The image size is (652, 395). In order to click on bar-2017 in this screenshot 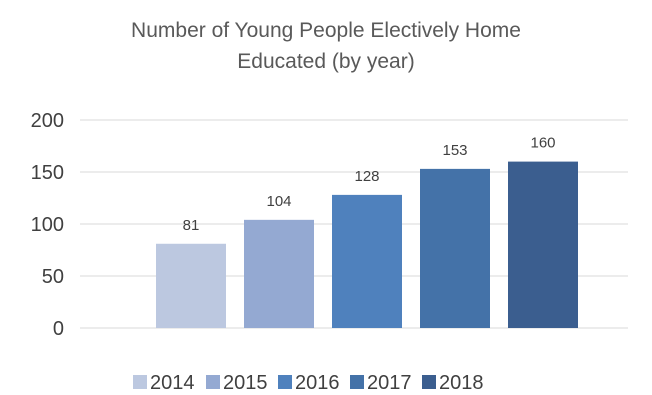, I will do `click(455, 248)`.